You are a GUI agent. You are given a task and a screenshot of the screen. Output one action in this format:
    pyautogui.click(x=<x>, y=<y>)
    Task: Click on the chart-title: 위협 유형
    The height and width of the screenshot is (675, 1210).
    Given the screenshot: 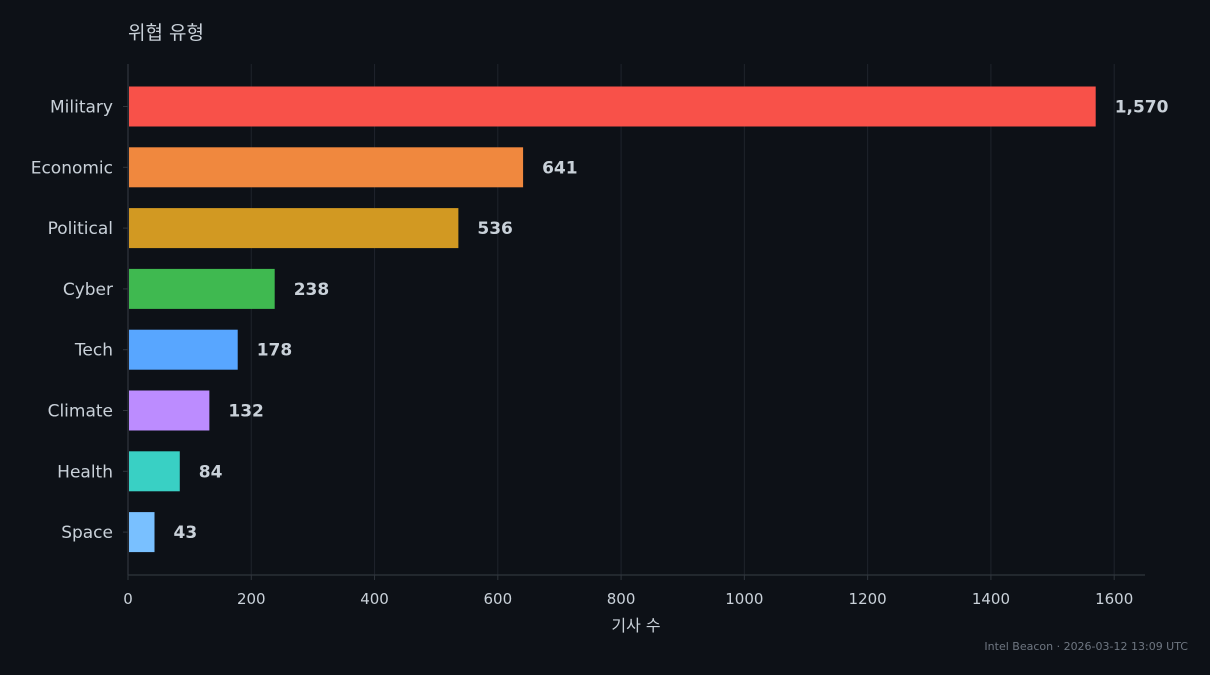 What is the action you would take?
    pyautogui.click(x=166, y=33)
    